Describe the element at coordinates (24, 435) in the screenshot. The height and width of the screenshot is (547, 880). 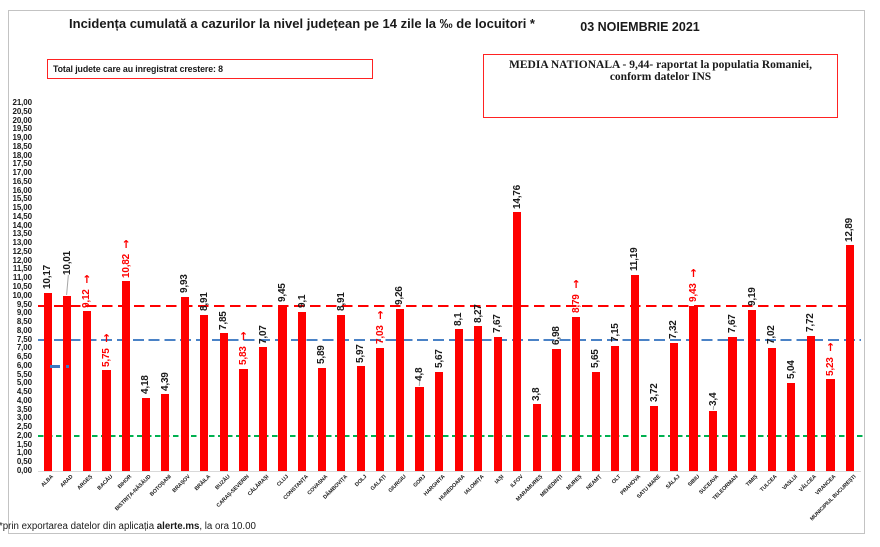
I see `y-tick-label: 2,00` at that location.